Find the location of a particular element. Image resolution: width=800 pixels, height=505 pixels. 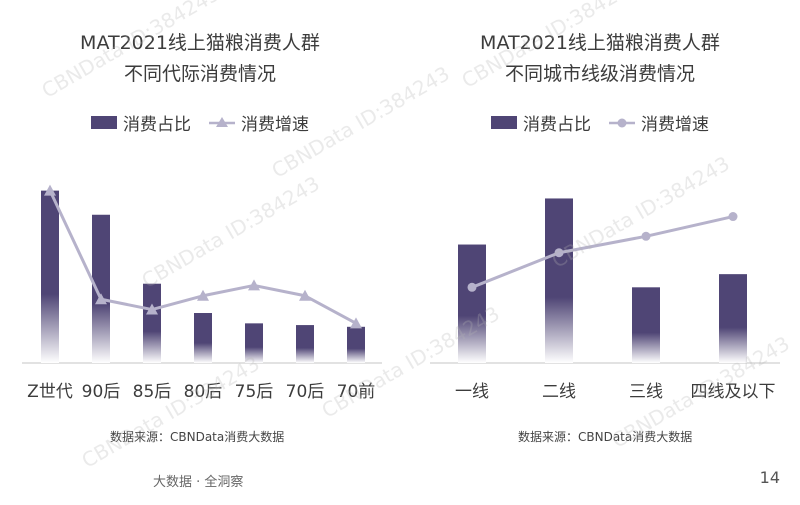

x-tick-label: 二线 is located at coordinates (559, 392).